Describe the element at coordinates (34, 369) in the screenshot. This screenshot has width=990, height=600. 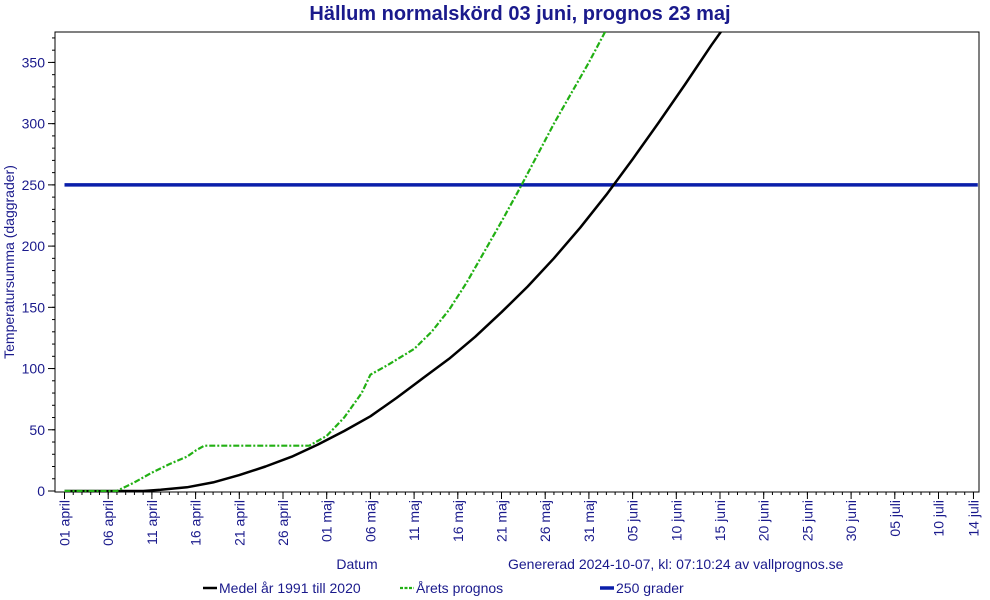
I see `y-tick-label: 100` at that location.